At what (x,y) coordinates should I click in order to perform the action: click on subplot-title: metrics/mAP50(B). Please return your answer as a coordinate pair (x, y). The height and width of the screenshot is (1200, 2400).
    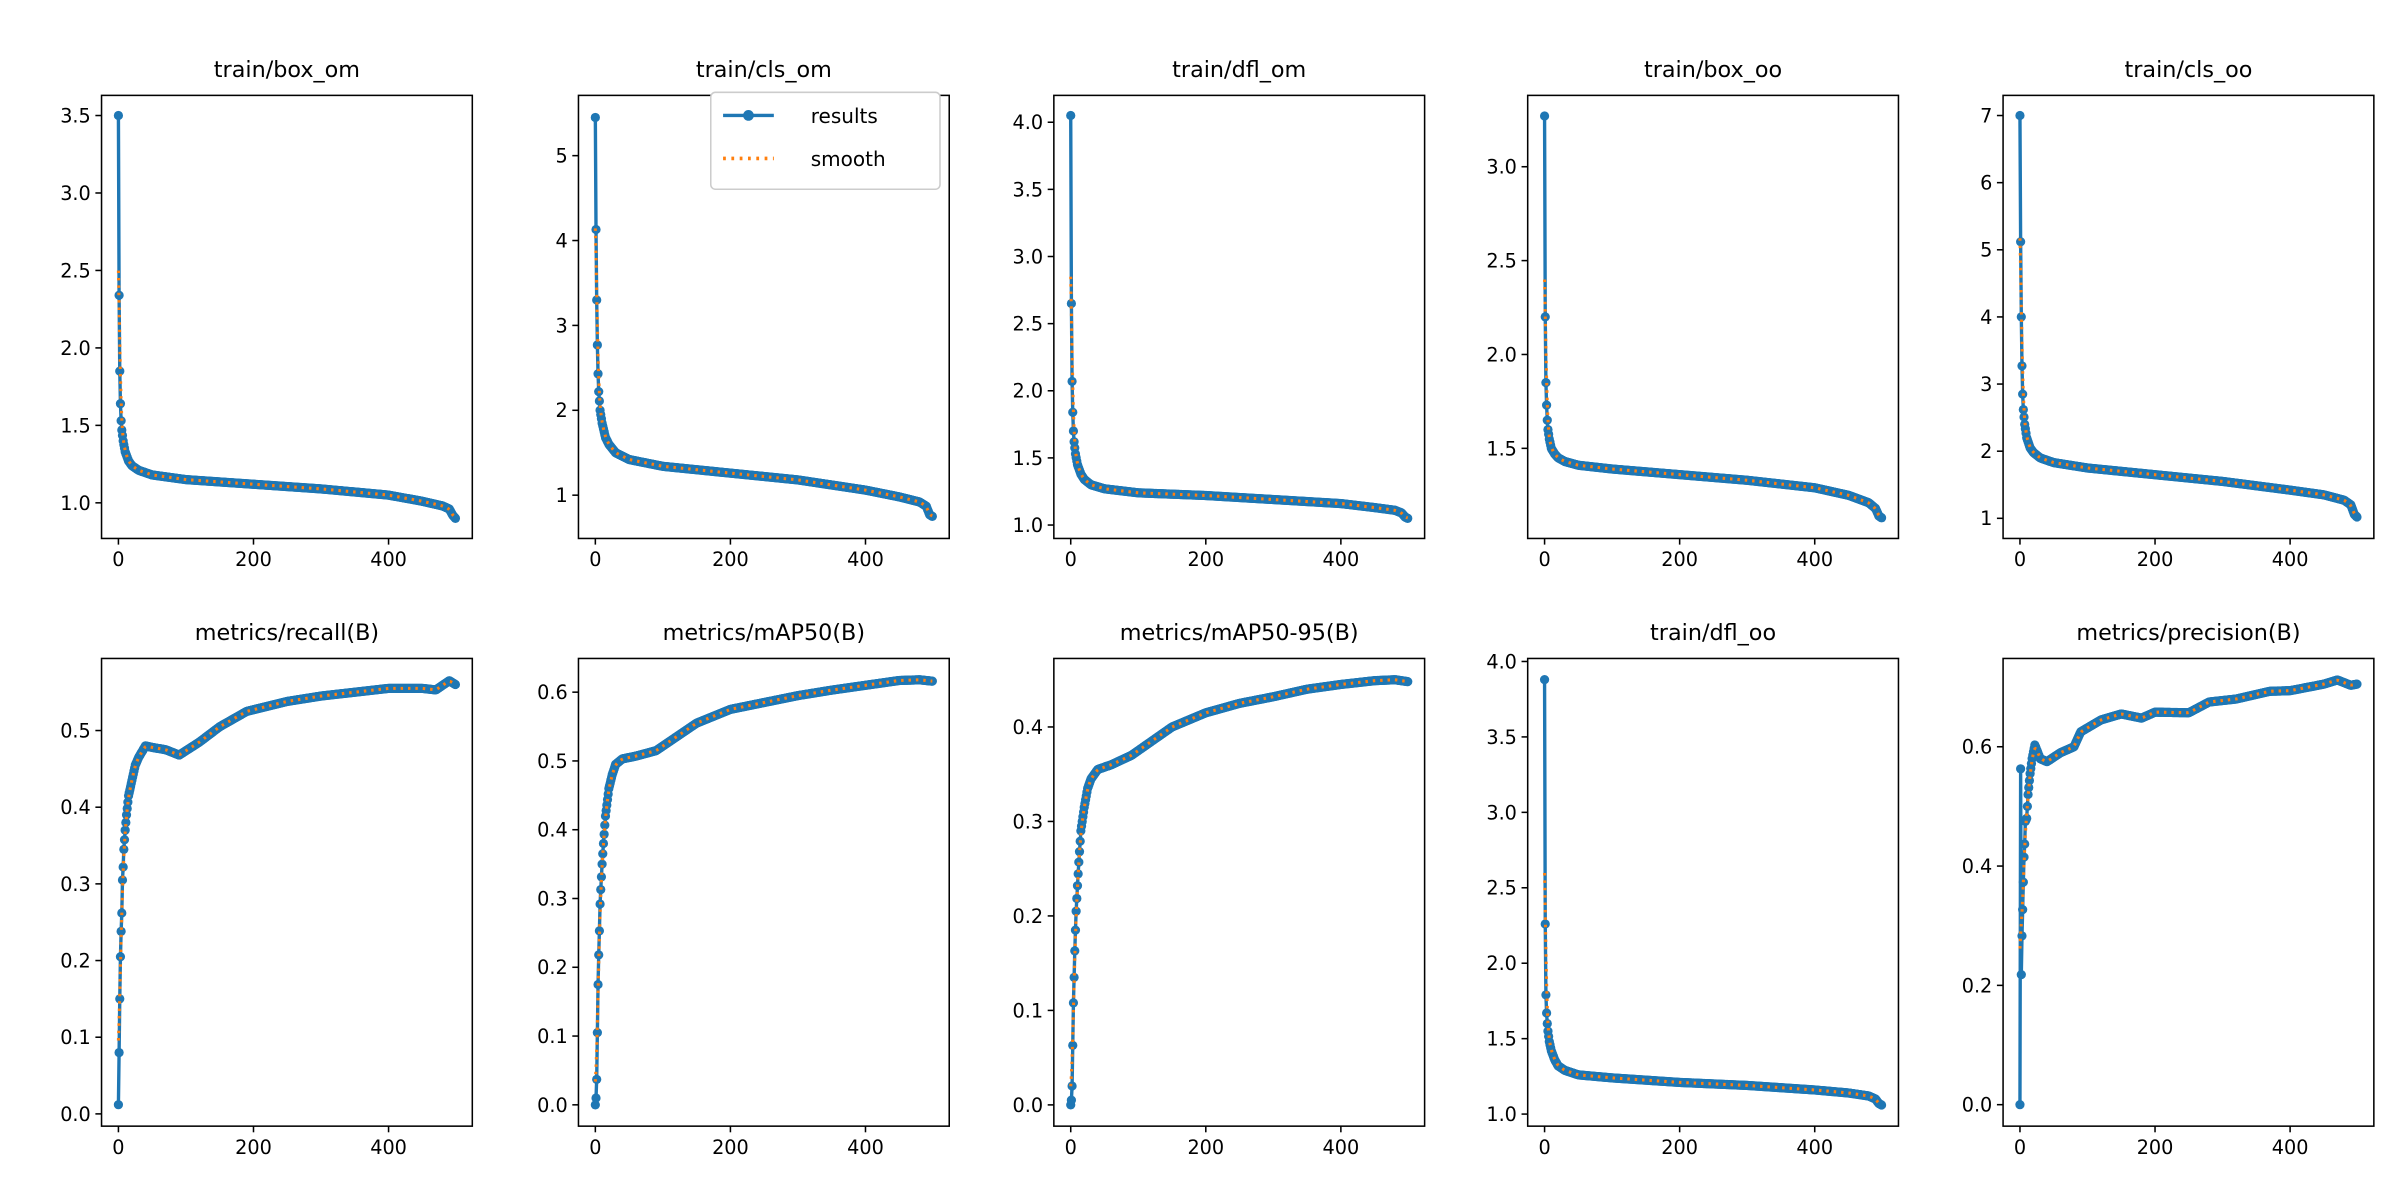
    Looking at the image, I should click on (764, 633).